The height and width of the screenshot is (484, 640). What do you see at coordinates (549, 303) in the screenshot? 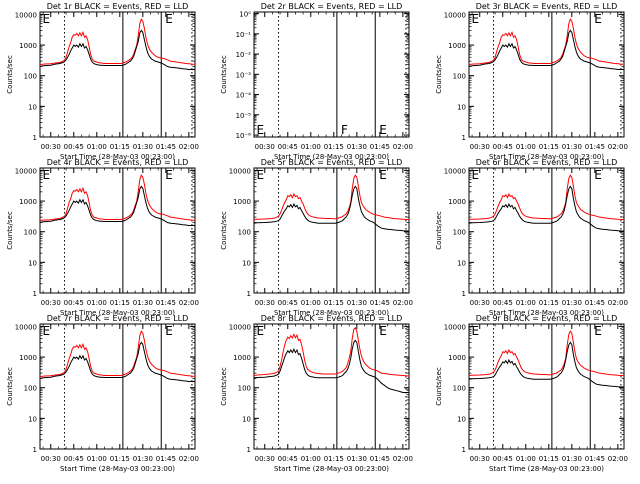
I see `det-6r-x-tick-label: 01:15` at bounding box center [549, 303].